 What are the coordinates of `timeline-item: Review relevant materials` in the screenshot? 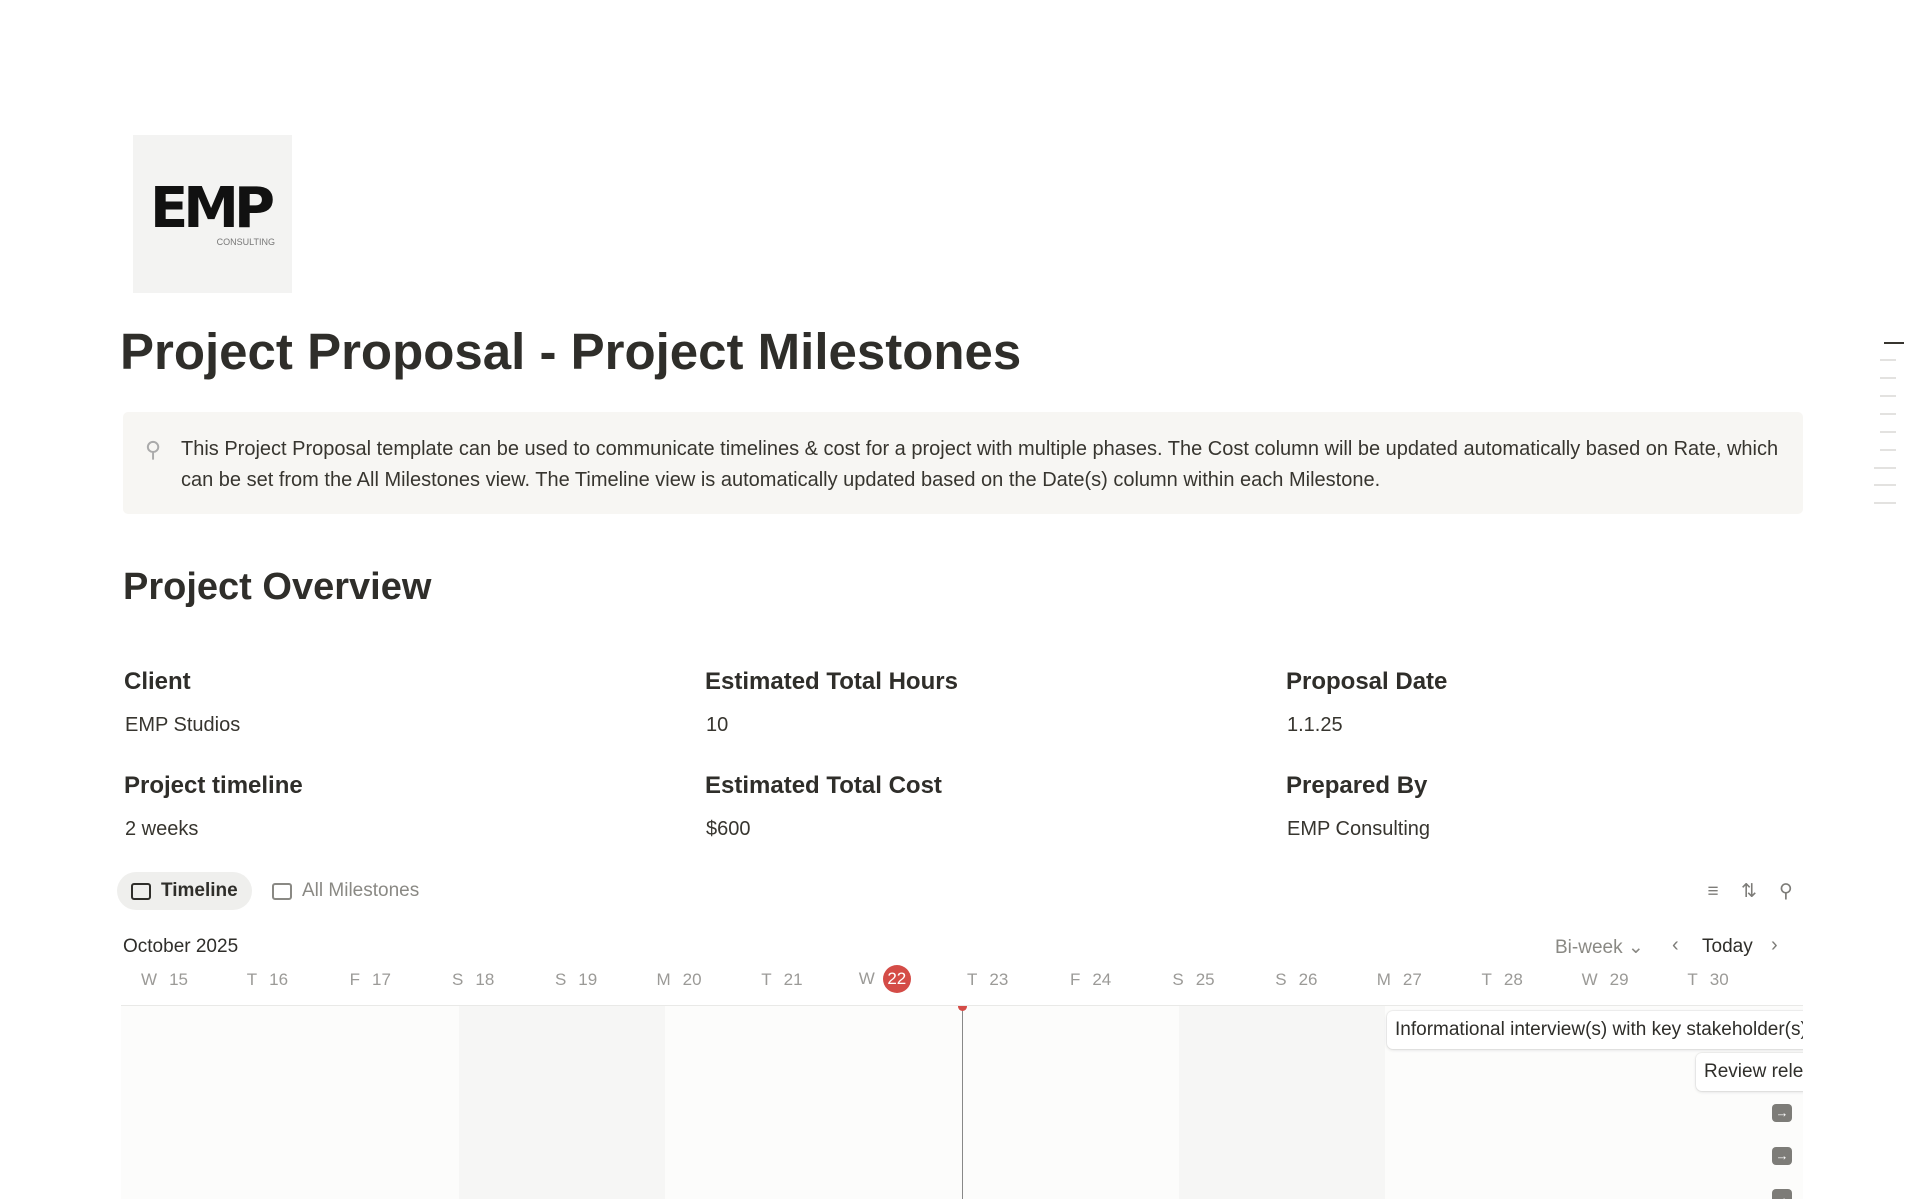 It's located at (1749, 1072).